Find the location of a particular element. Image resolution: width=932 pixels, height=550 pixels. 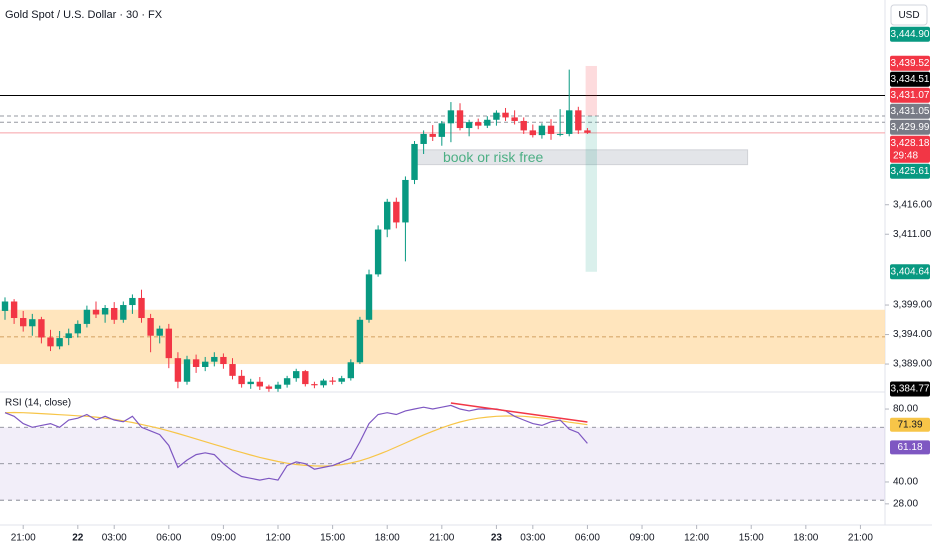

price-label: 3,431.05 is located at coordinates (910, 111).